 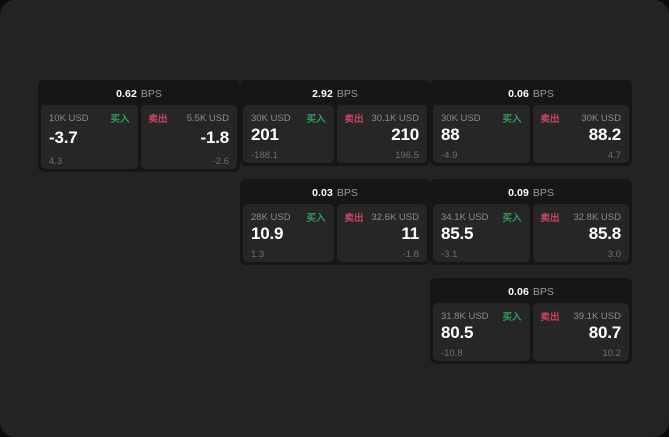 I want to click on buy-delta: -3.1, so click(x=449, y=254).